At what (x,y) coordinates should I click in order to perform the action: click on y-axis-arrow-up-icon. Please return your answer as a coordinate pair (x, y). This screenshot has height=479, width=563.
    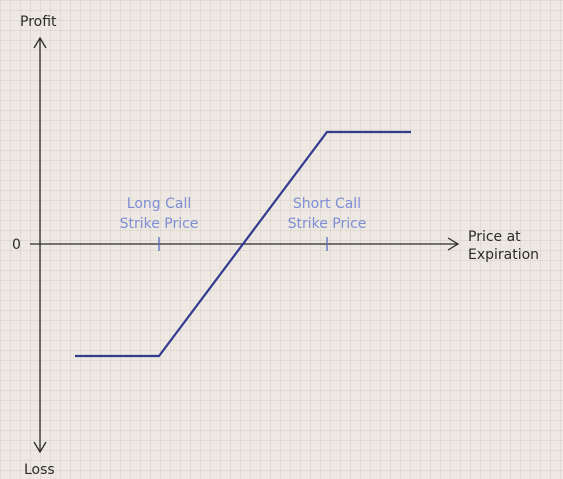
    Looking at the image, I should click on (40, 42).